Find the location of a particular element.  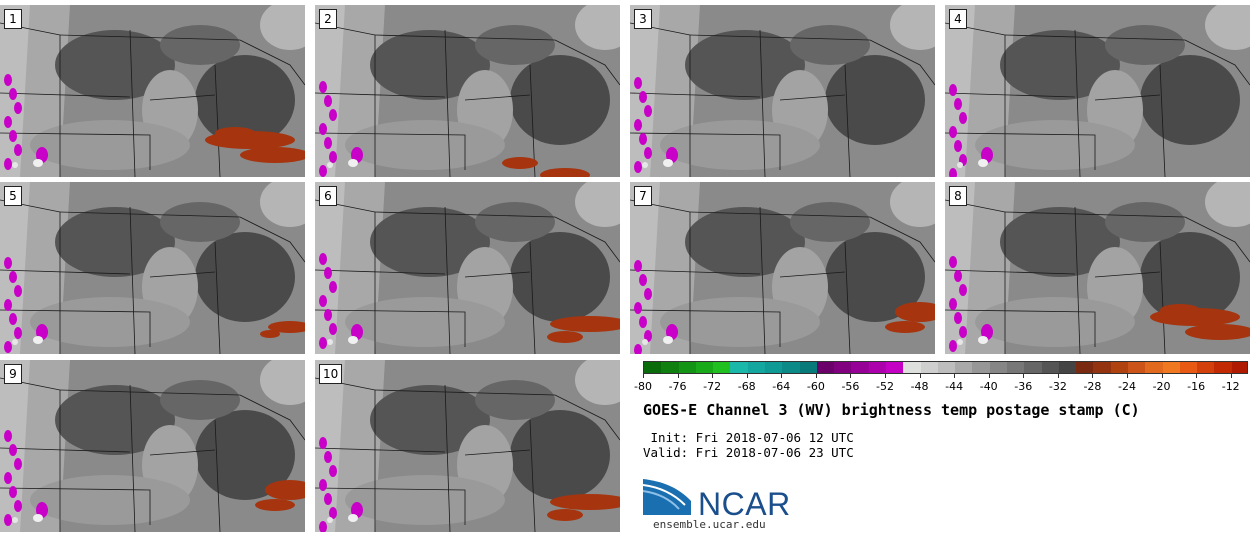

panel-member-10: 10 is located at coordinates (467, 446).